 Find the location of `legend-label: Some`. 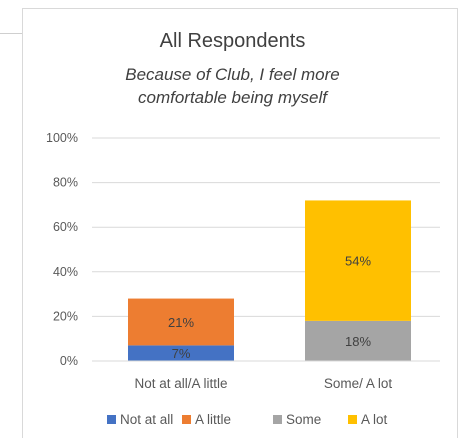

legend-label: Some is located at coordinates (303, 419).